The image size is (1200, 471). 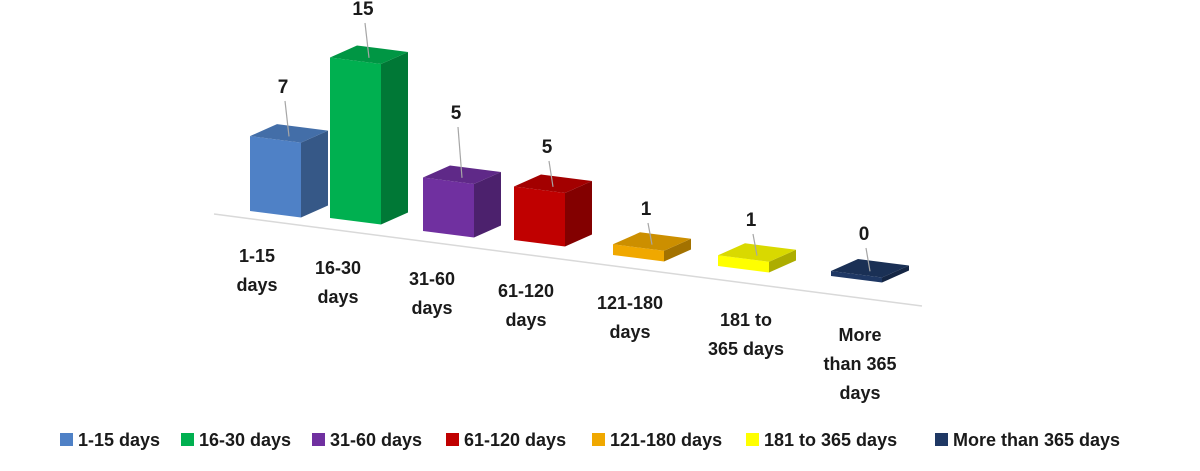 I want to click on category-label-line: 121-180, so click(x=630, y=303).